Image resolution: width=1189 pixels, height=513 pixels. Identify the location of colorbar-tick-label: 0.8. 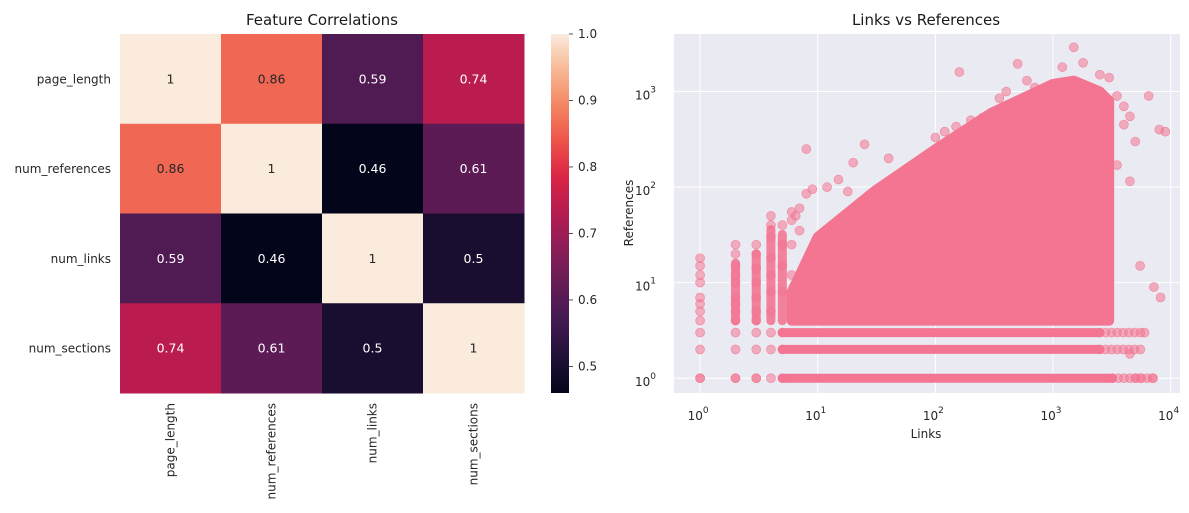
(587, 167).